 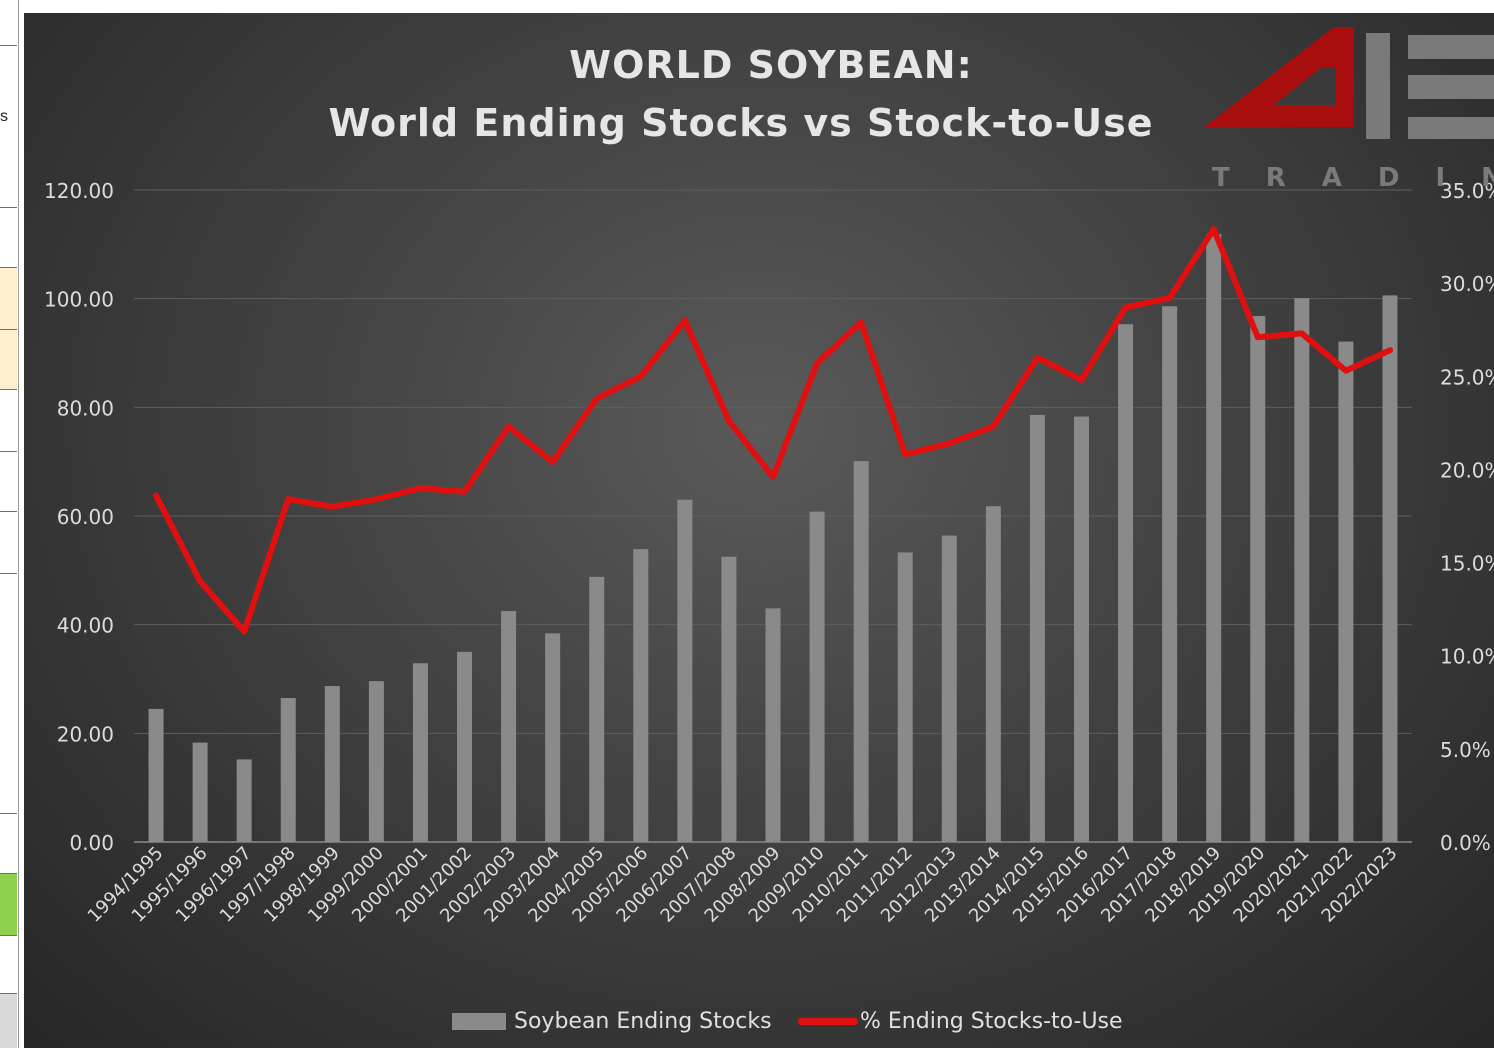 I want to click on legend-item-bars: Soybean Ending Stocks, so click(x=612, y=1021).